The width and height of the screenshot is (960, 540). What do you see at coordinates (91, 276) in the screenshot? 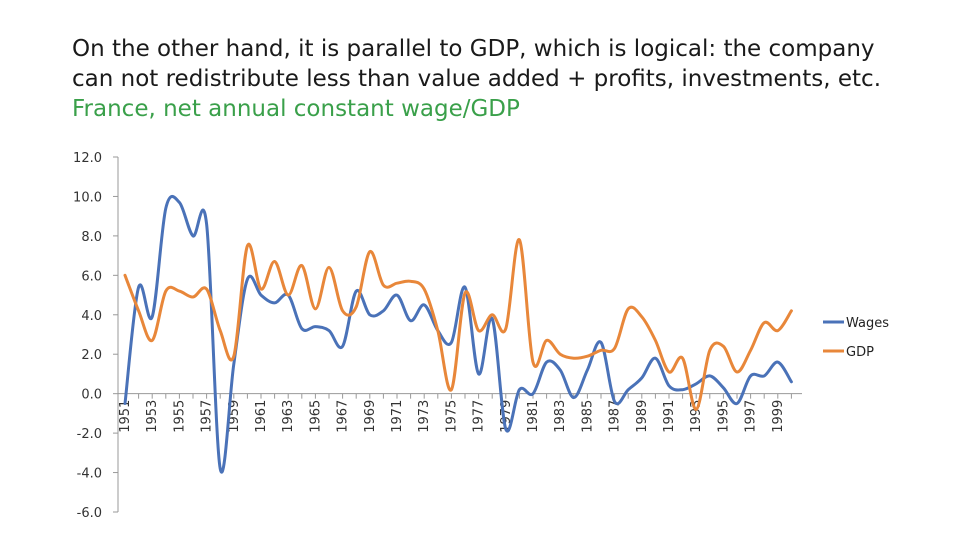
I see `y-tick-label: 6.0` at bounding box center [91, 276].